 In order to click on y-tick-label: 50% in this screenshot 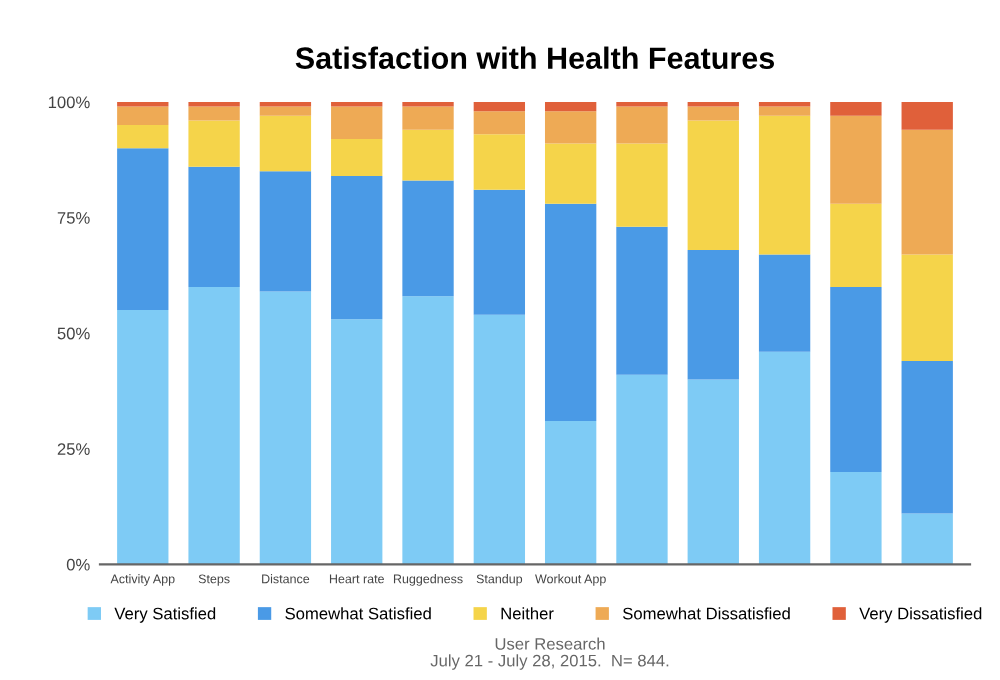, I will do `click(73, 333)`.